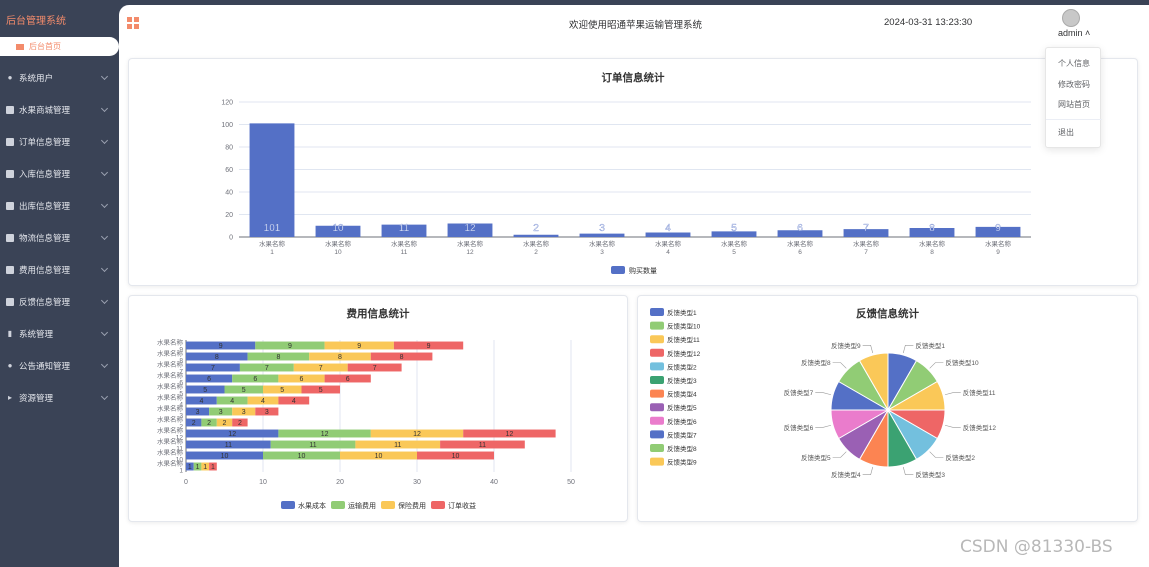 This screenshot has height=567, width=1149. What do you see at coordinates (312, 505) in the screenshot?
I see `legend-label: 水果成本` at bounding box center [312, 505].